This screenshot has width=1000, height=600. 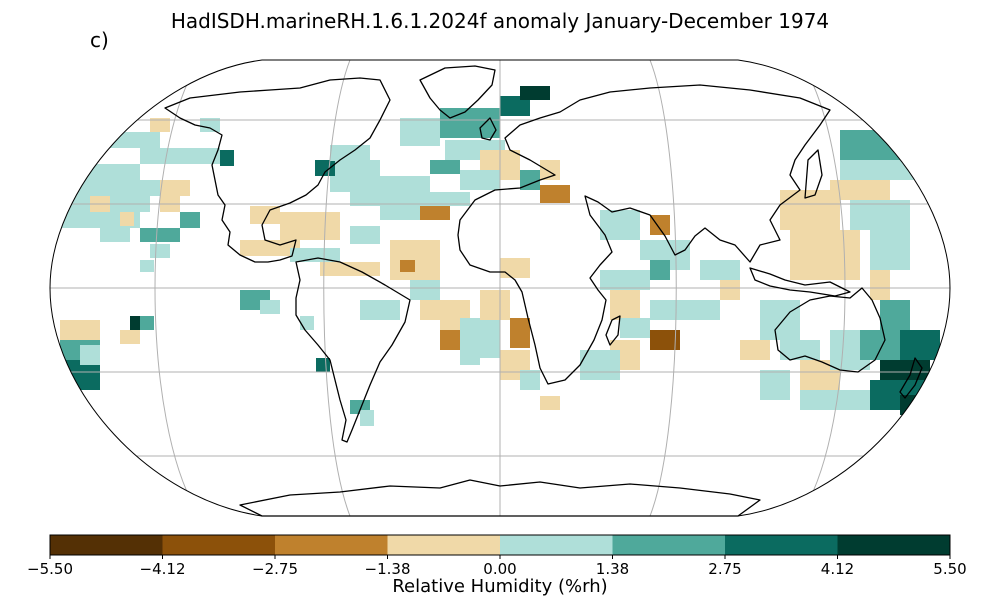 What do you see at coordinates (837, 569) in the screenshot?
I see `colorbar-tick-label: 4.12` at bounding box center [837, 569].